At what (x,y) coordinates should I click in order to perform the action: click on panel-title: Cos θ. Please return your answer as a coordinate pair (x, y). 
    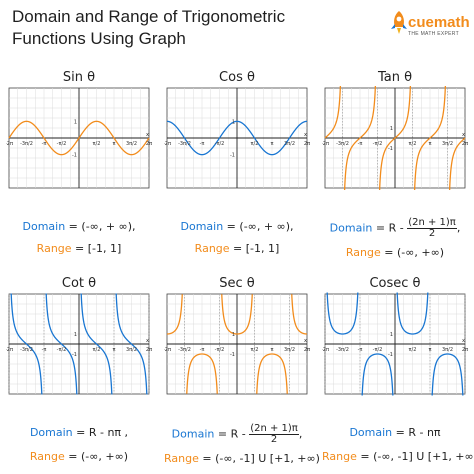
    Looking at the image, I should click on (237, 77).